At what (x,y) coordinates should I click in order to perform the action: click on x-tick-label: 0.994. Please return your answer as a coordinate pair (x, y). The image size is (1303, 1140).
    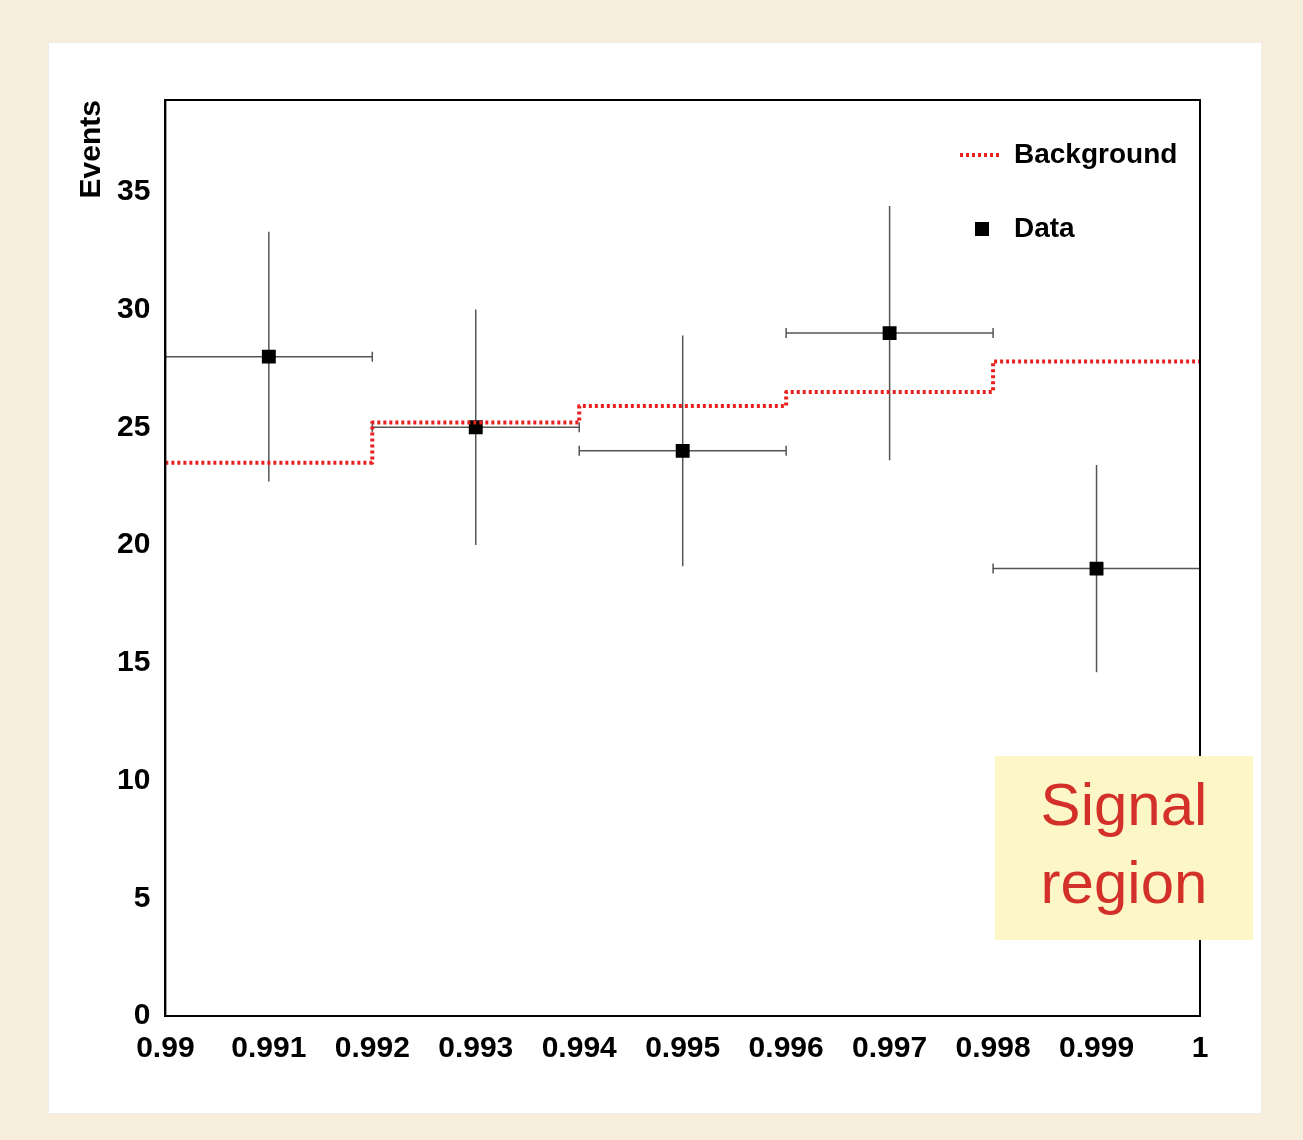
    Looking at the image, I should click on (579, 1047).